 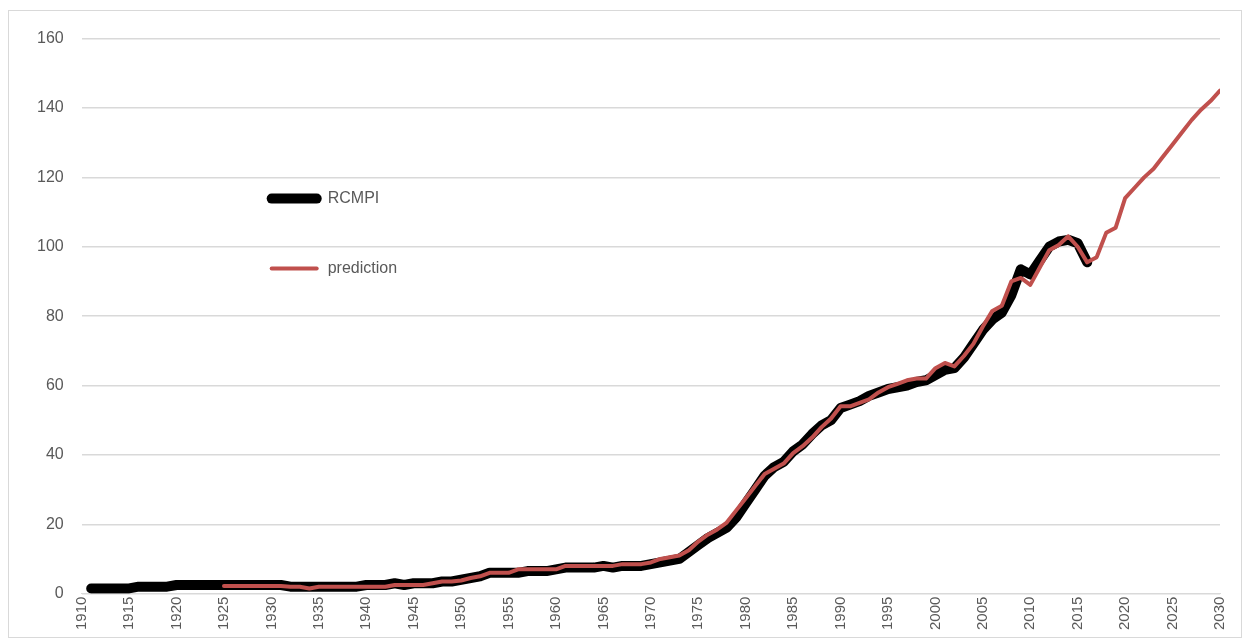 I want to click on x-tick-label: 2030, so click(x=1219, y=613).